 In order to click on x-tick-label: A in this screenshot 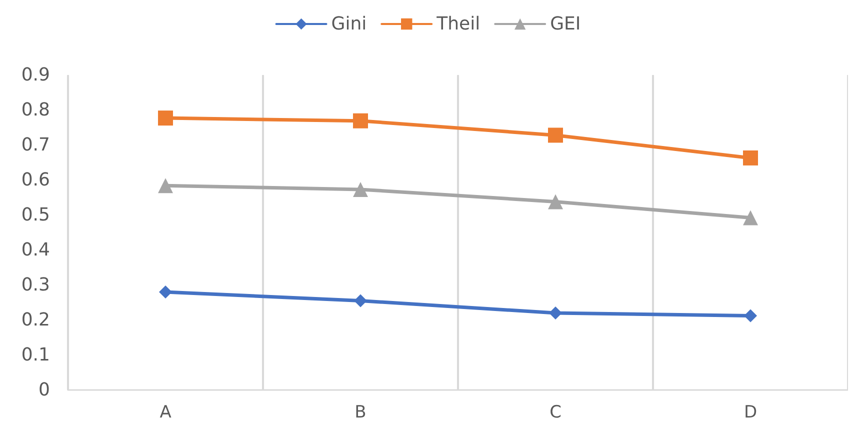, I will do `click(166, 412)`.